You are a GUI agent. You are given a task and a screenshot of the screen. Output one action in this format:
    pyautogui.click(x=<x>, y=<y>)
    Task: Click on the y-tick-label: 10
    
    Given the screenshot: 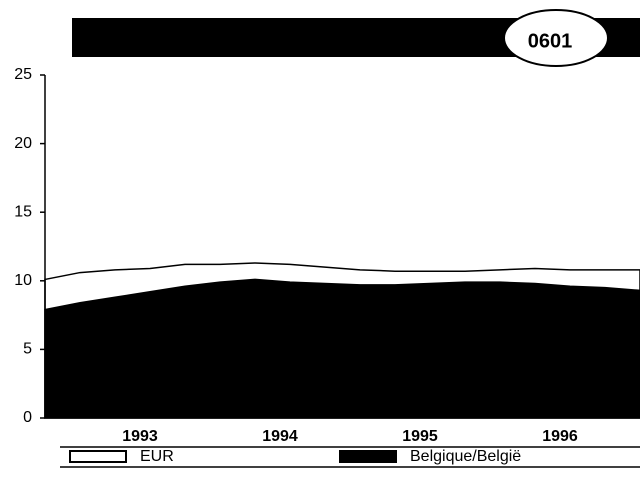 What is the action you would take?
    pyautogui.click(x=23, y=280)
    